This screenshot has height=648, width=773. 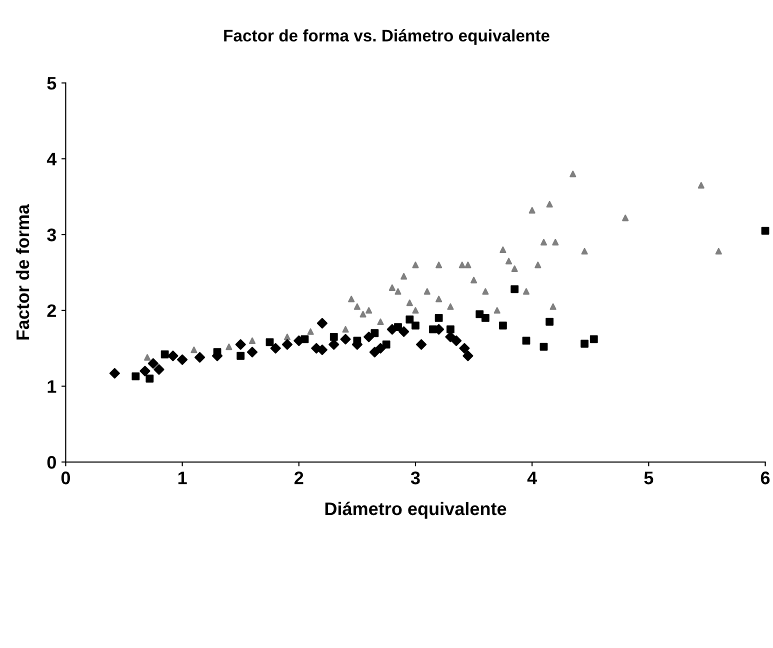 I want to click on y-tick-label: 3, so click(x=51, y=235).